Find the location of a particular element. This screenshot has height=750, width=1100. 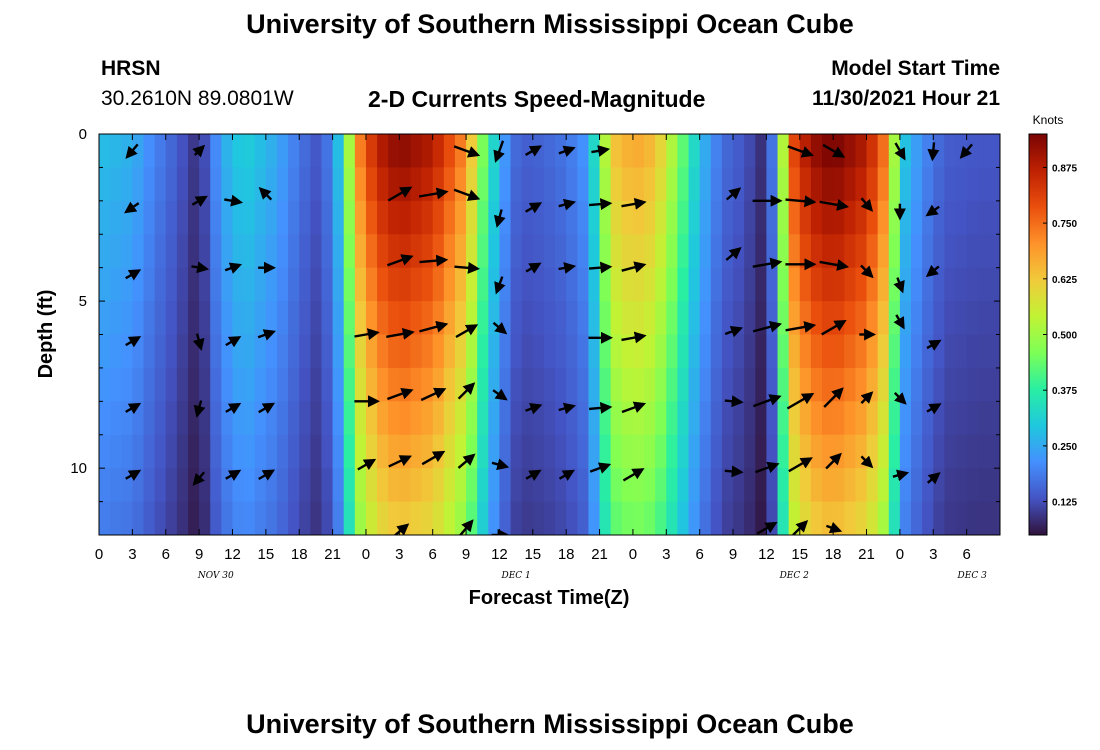

x-tick-label: 0 is located at coordinates (900, 554).